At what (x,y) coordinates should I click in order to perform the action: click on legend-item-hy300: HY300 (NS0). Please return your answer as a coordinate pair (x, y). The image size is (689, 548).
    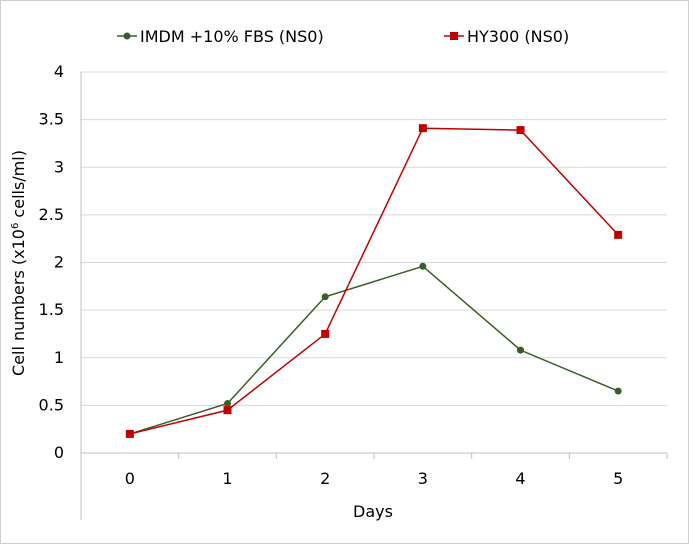
    Looking at the image, I should click on (506, 36).